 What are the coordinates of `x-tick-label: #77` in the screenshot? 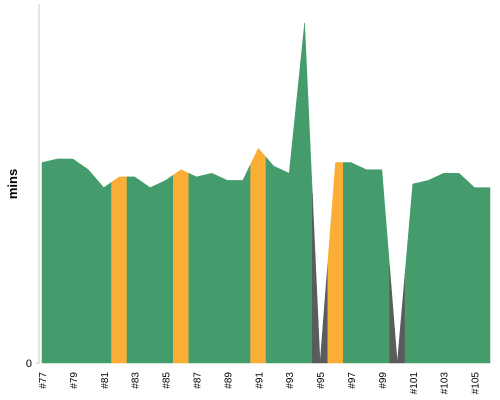 It's located at (43, 380).